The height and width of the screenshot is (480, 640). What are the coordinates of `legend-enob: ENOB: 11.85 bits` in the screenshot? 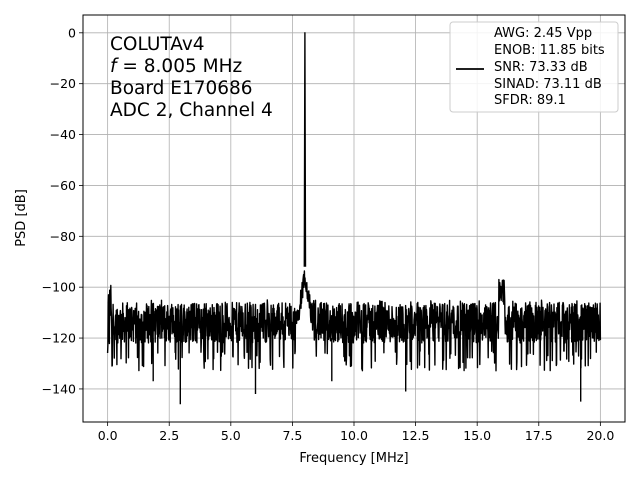 It's located at (549, 50).